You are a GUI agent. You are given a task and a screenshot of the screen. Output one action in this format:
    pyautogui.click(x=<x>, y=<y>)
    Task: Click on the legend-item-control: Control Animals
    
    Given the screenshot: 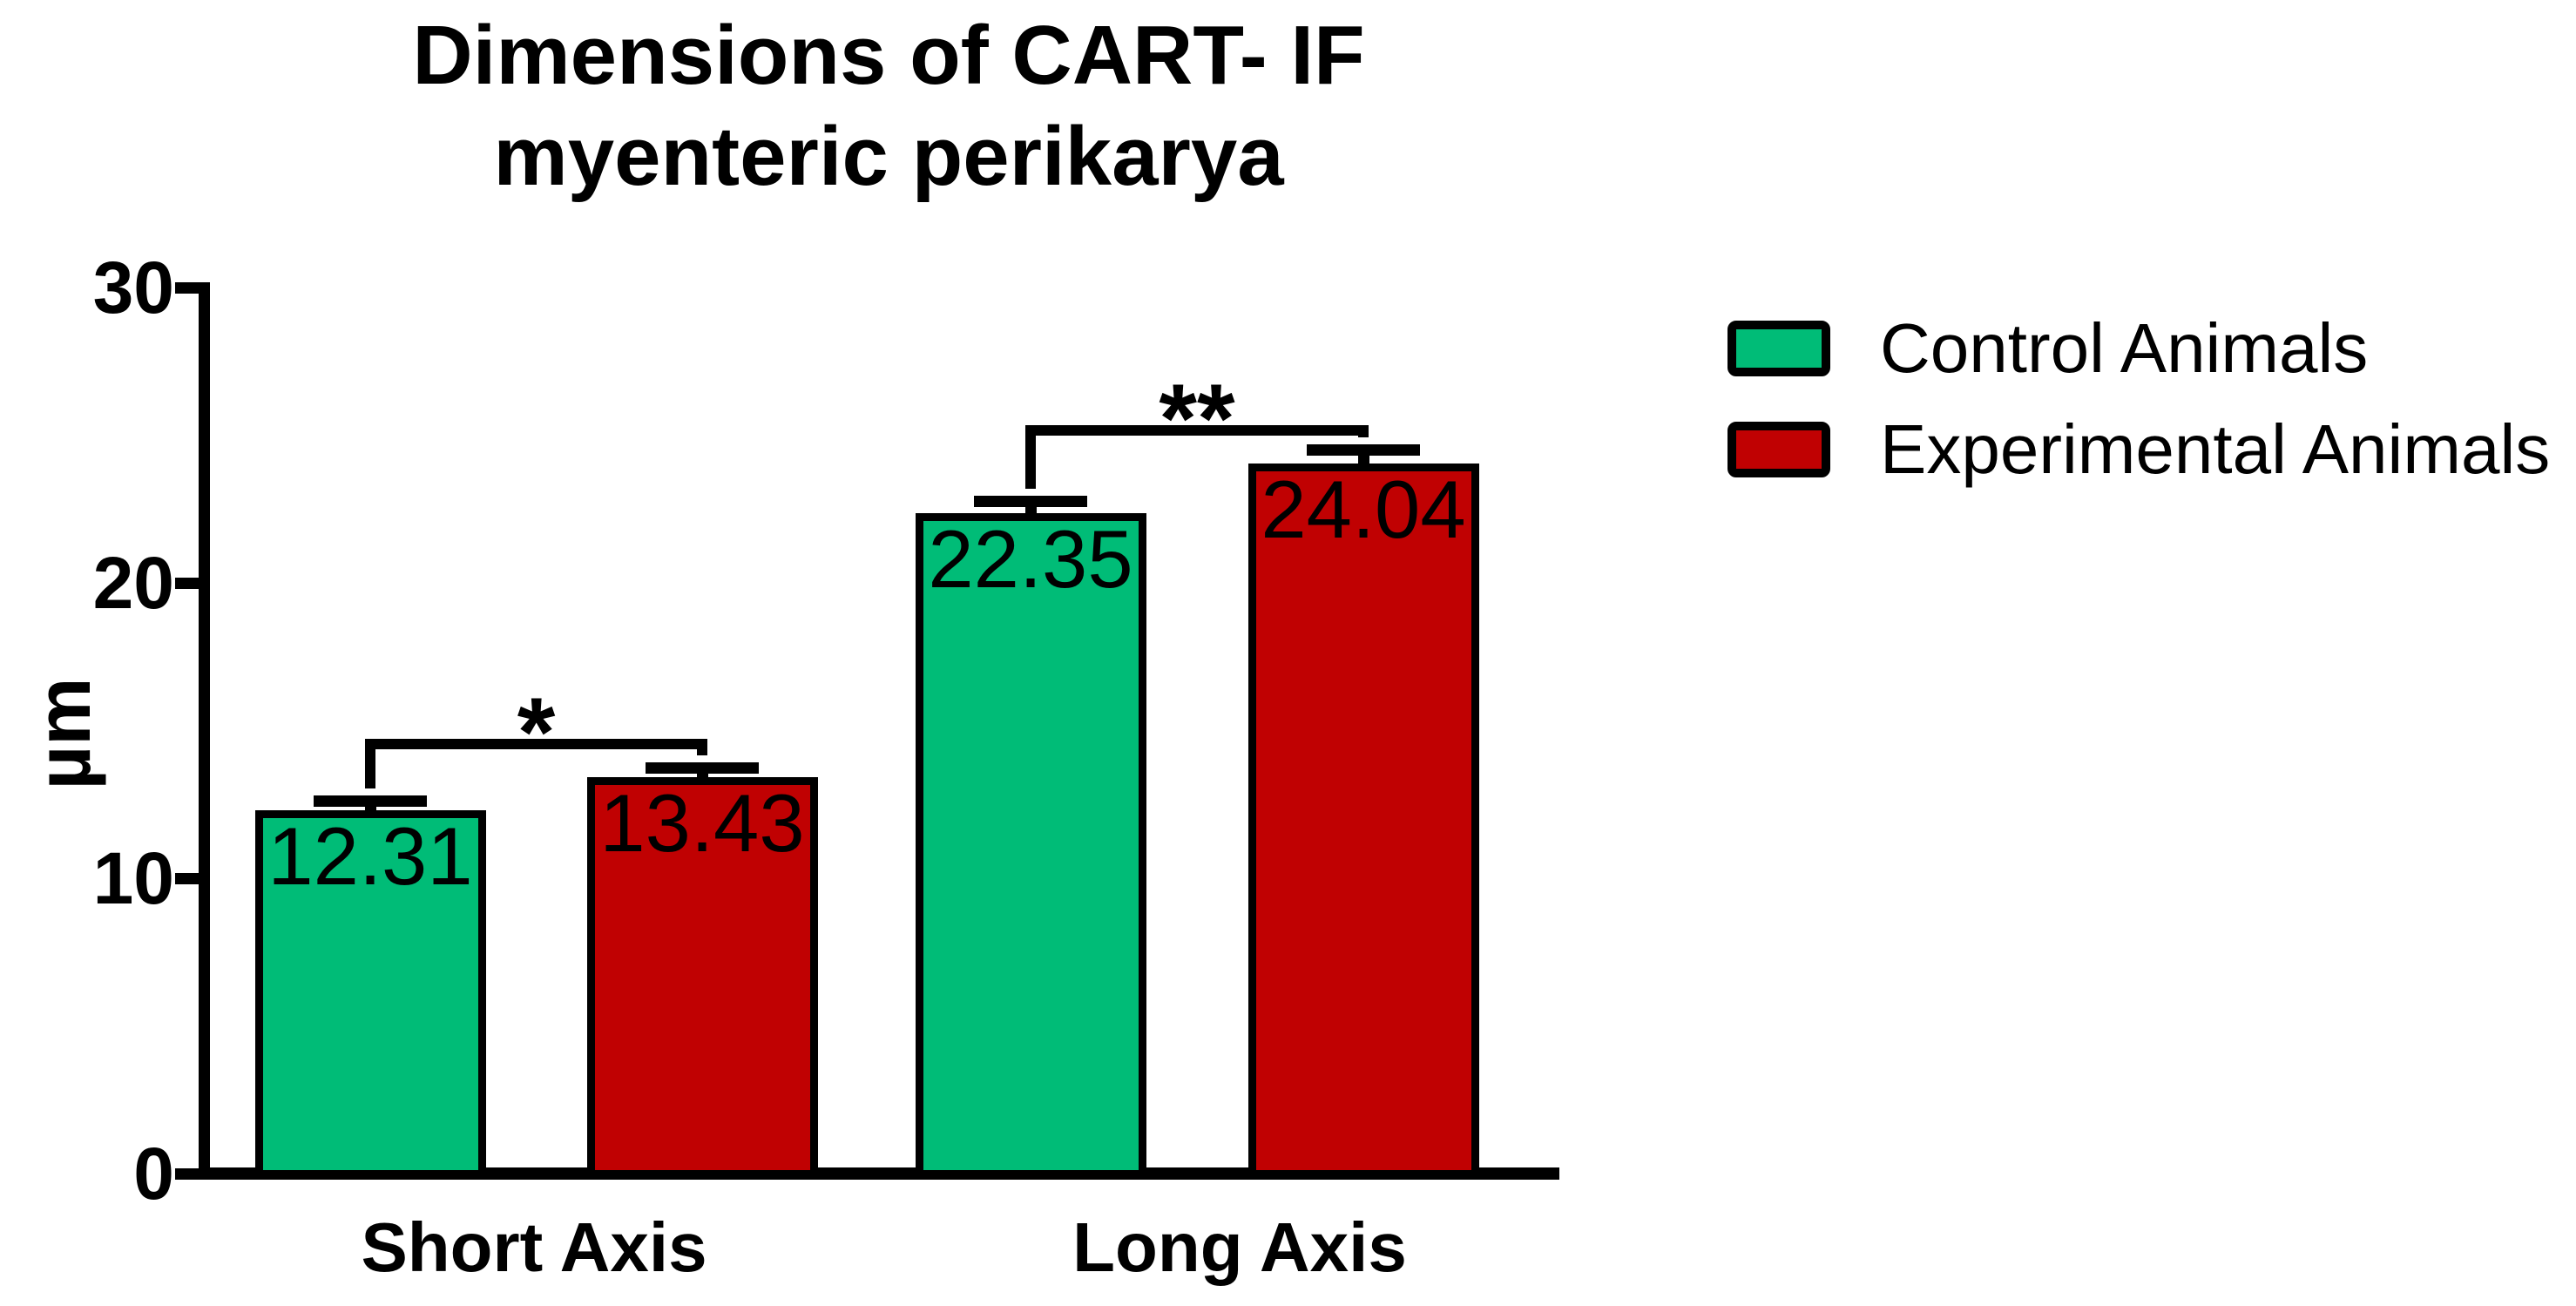 What is the action you would take?
    pyautogui.click(x=2047, y=348)
    